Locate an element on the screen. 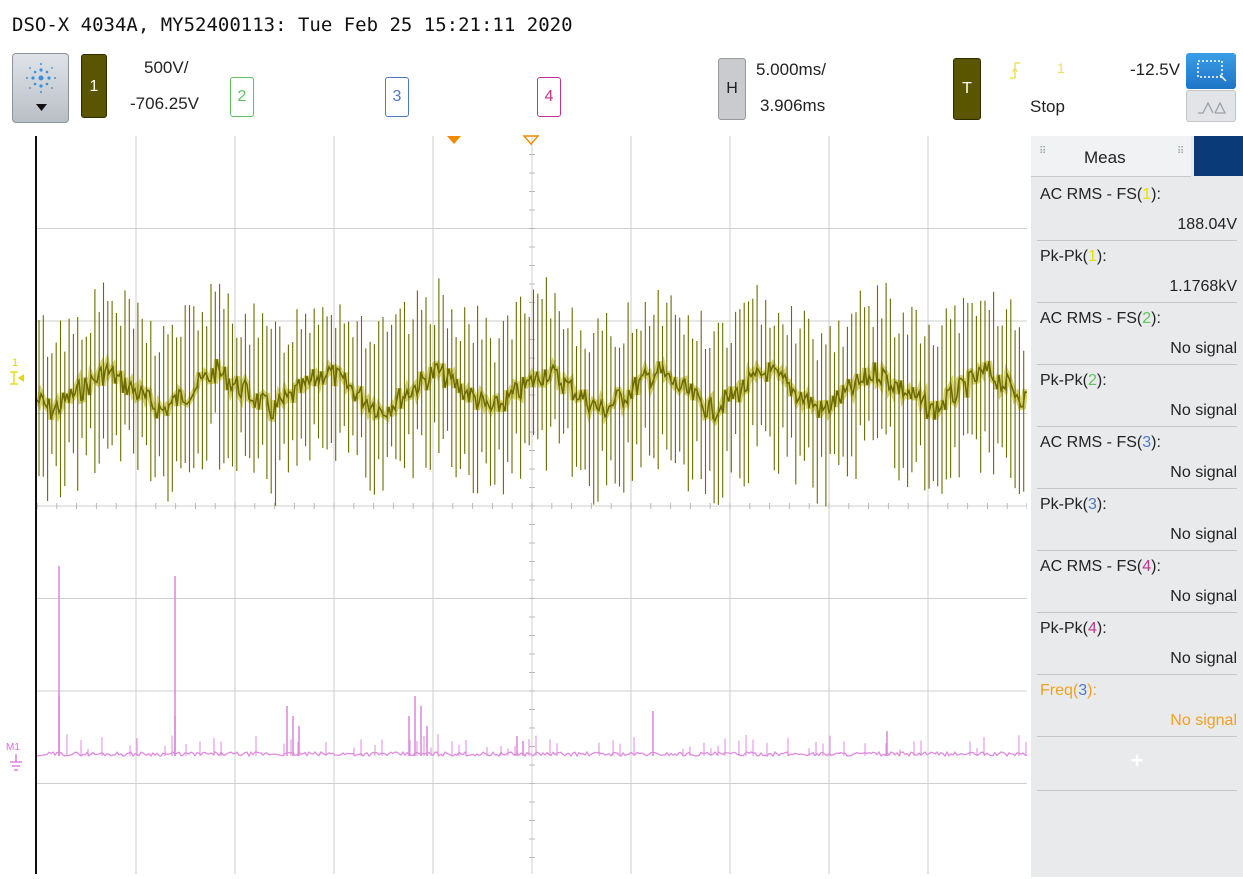 The height and width of the screenshot is (879, 1243). panel-tab is located at coordinates (1218, 156).